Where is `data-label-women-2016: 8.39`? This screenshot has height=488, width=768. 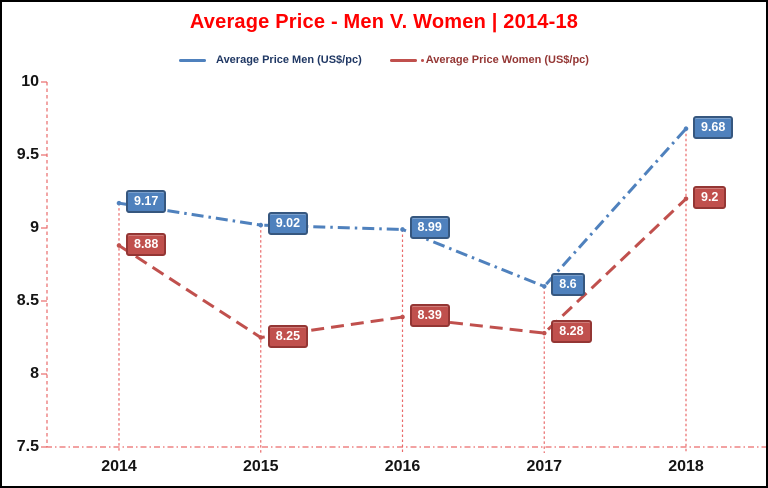 data-label-women-2016: 8.39 is located at coordinates (429, 316).